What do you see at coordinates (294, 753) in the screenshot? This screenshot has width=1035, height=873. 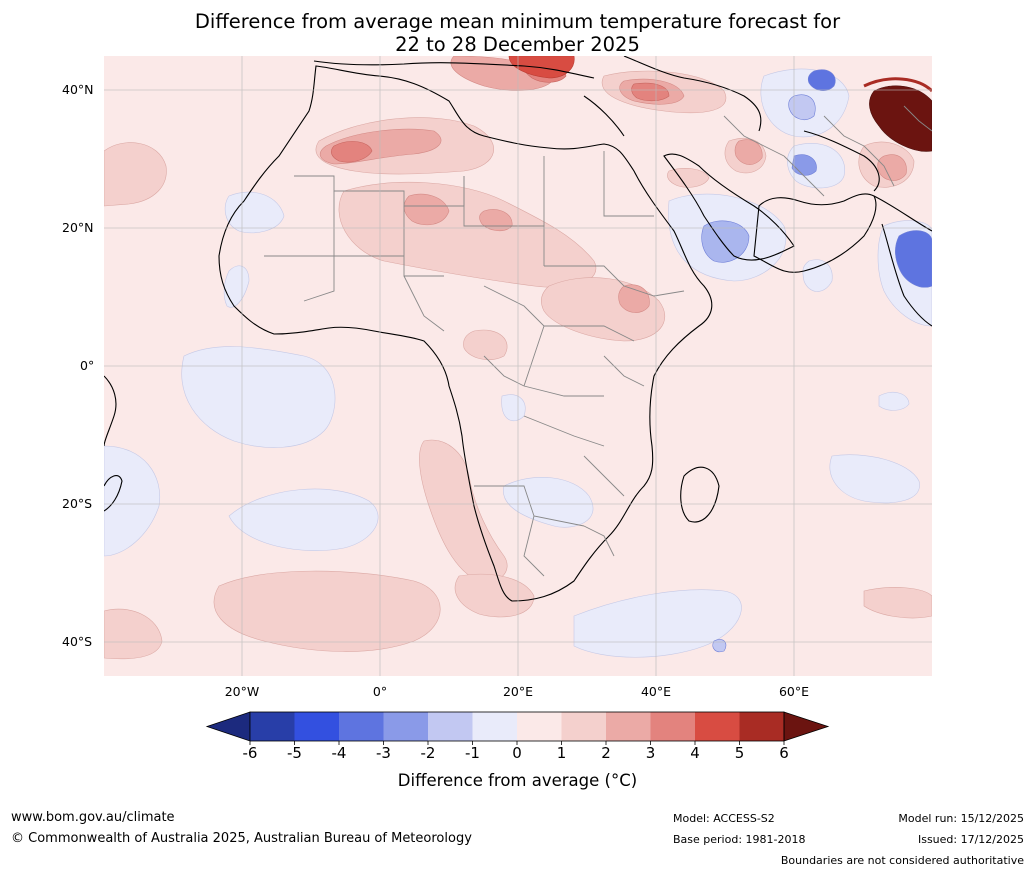 I see `colorbar-tick-label: -5` at bounding box center [294, 753].